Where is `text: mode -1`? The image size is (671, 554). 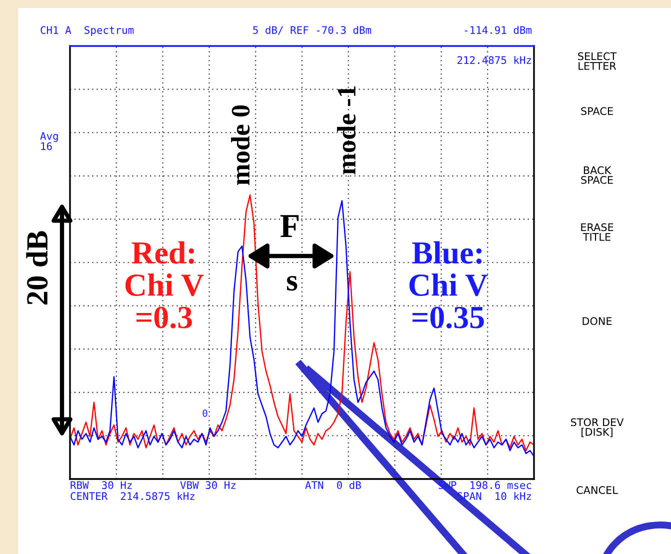
text: mode -1 is located at coordinates (346, 130).